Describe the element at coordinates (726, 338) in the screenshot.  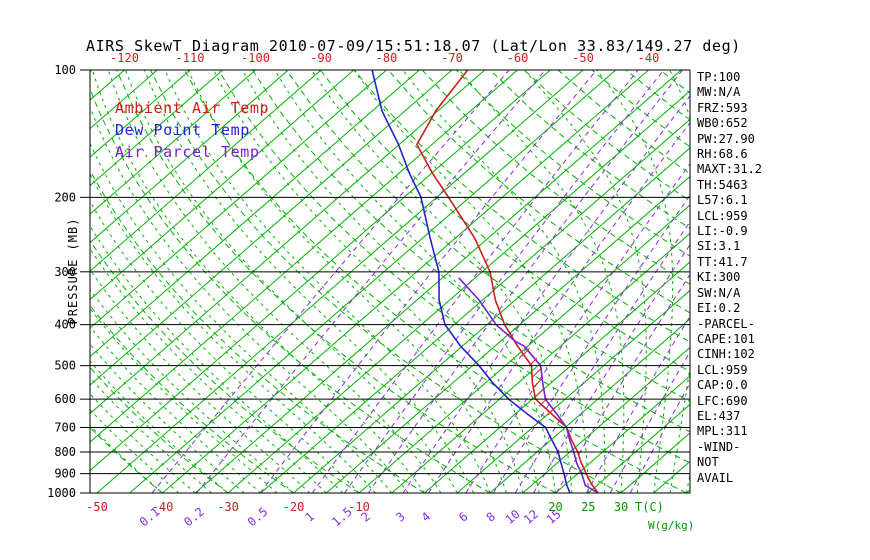
I see `stats-line: CAPE:101` at that location.